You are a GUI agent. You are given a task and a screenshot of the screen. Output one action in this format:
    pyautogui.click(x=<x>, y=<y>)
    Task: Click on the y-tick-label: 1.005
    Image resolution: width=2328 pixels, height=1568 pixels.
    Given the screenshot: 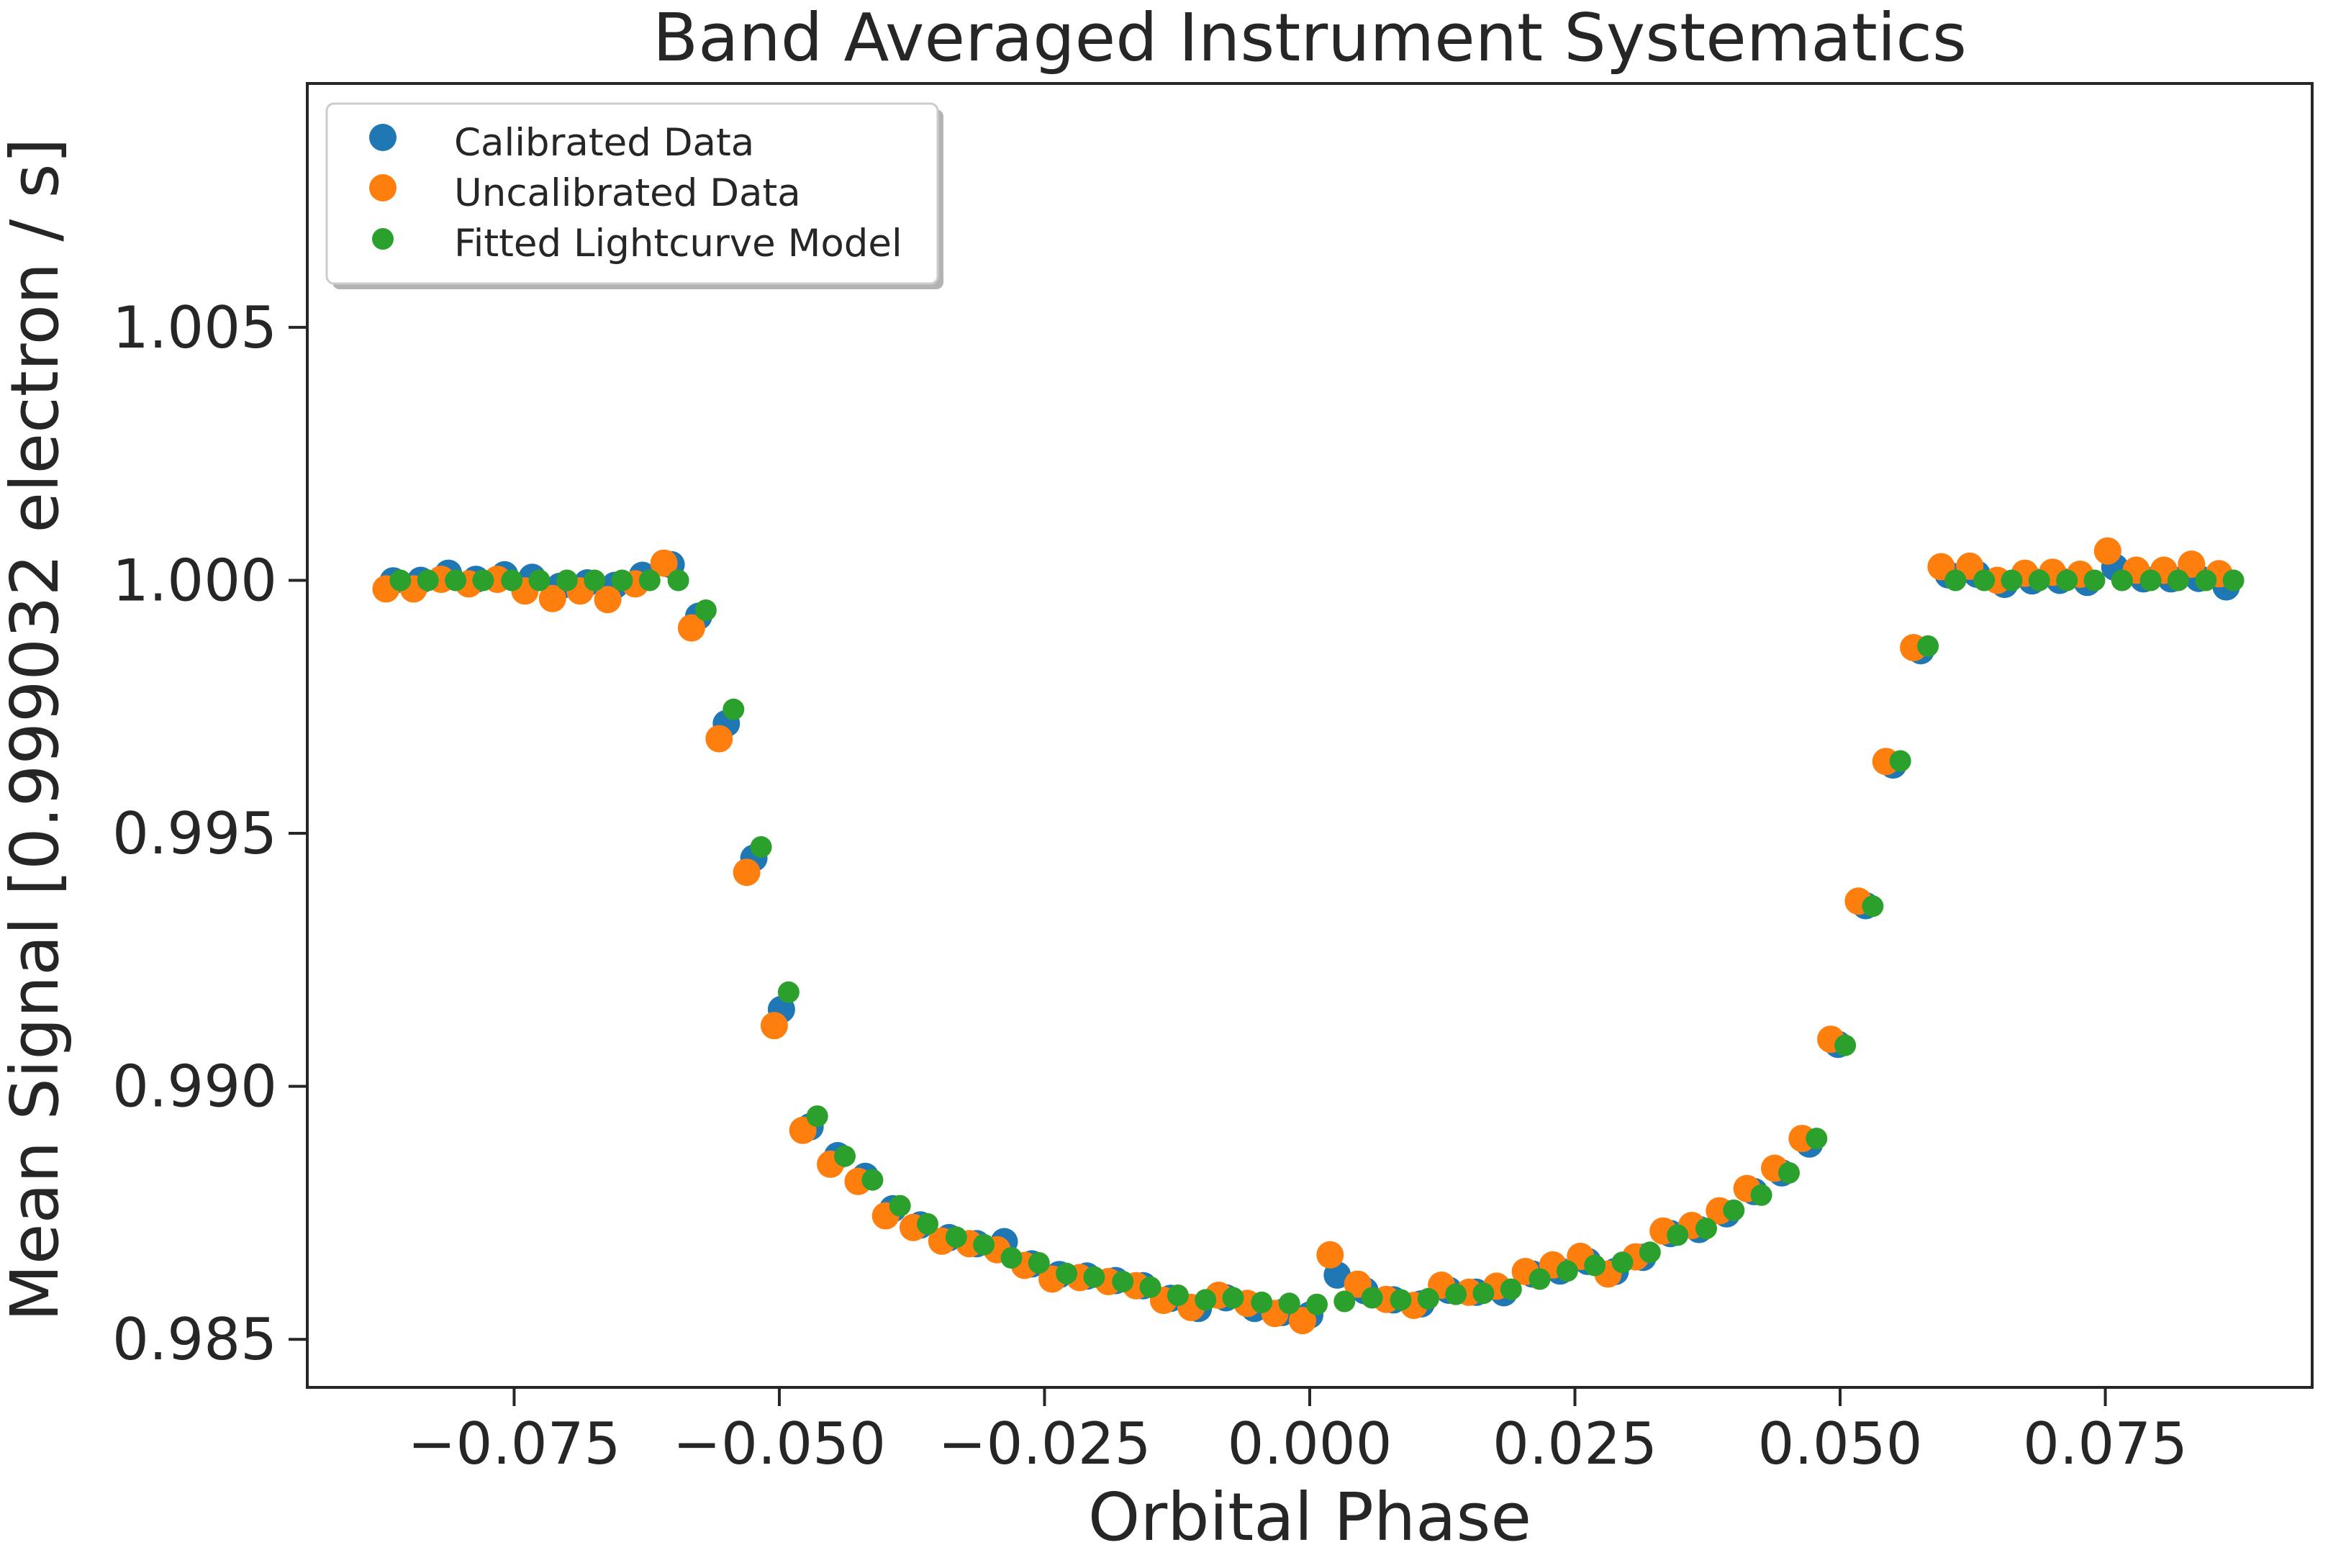 What is the action you would take?
    pyautogui.click(x=194, y=328)
    